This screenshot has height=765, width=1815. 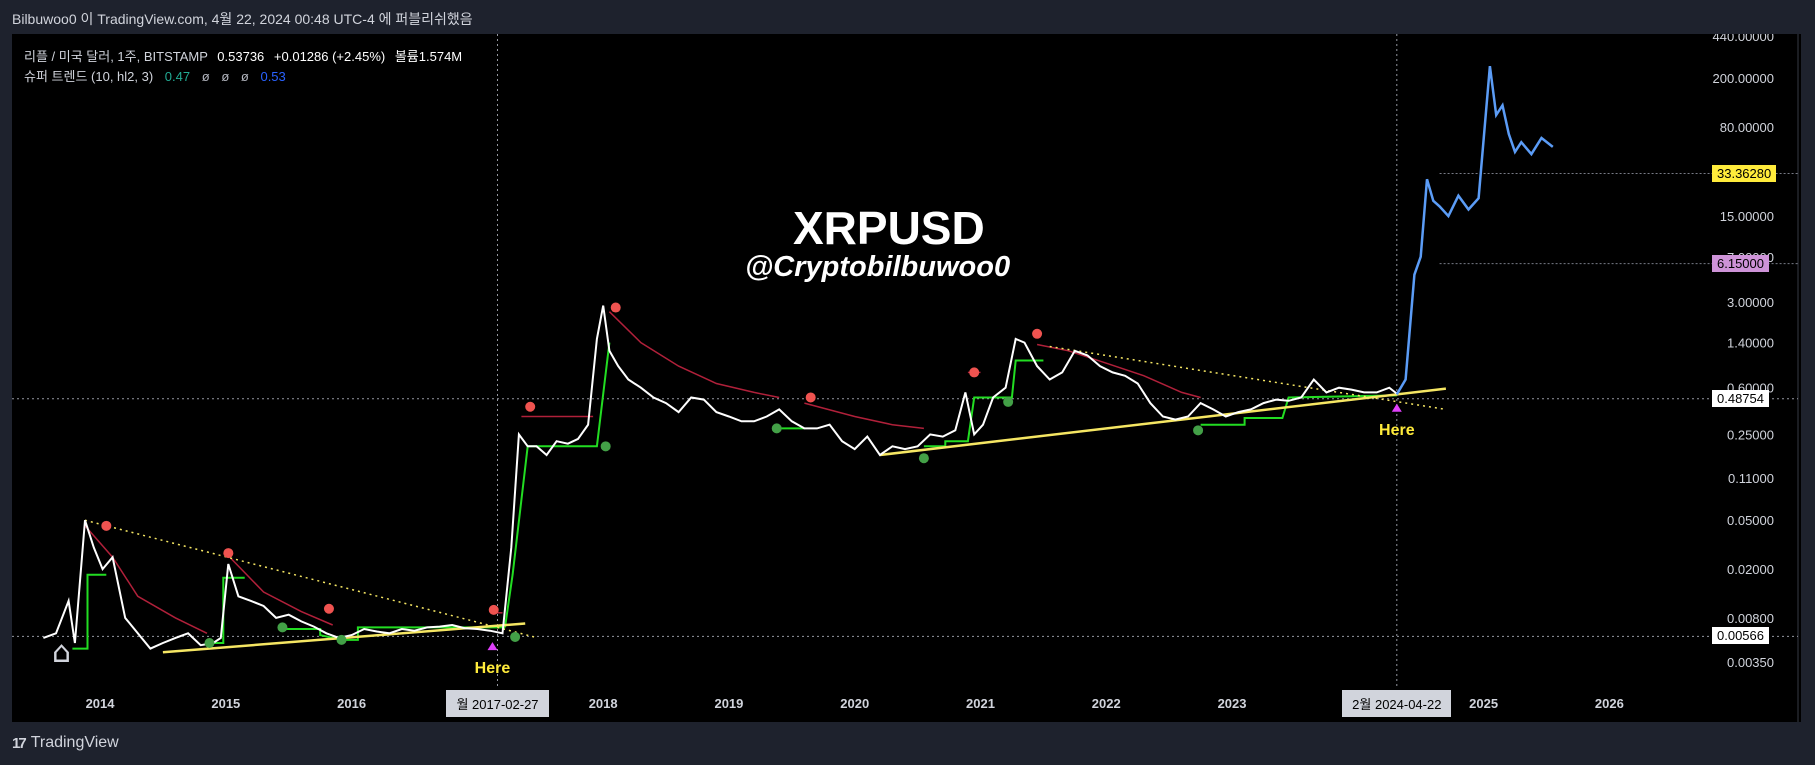 What do you see at coordinates (1750, 618) in the screenshot?
I see `y-tick-label: 0.00800` at bounding box center [1750, 618].